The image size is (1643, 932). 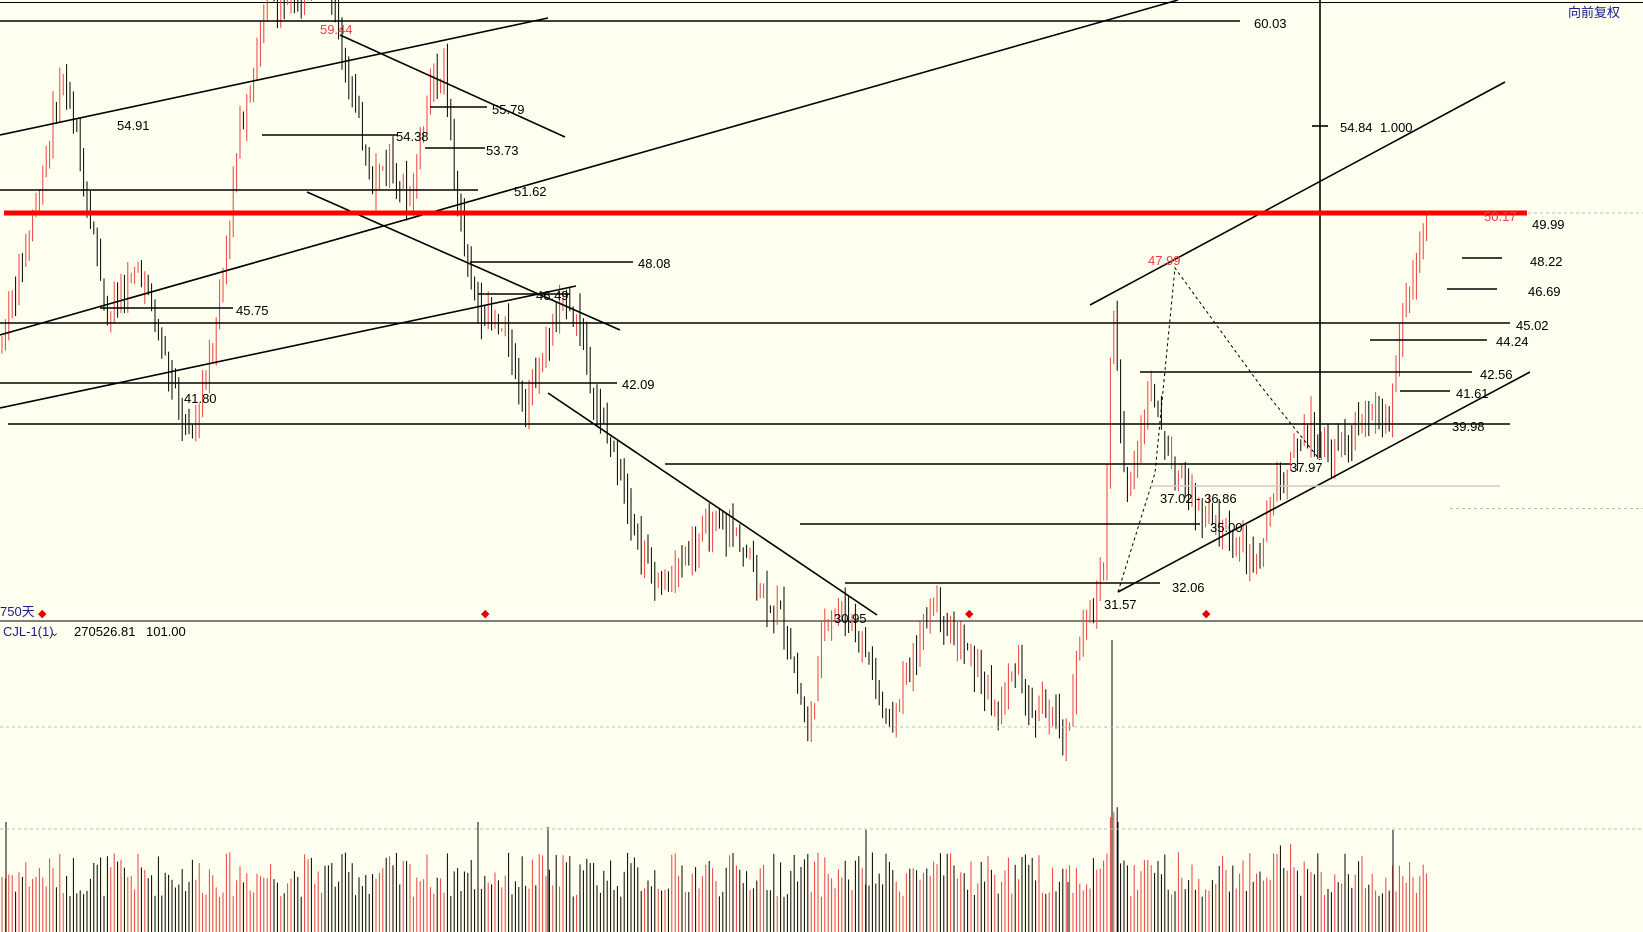 I want to click on price-level-label: 46.49, so click(x=552, y=295).